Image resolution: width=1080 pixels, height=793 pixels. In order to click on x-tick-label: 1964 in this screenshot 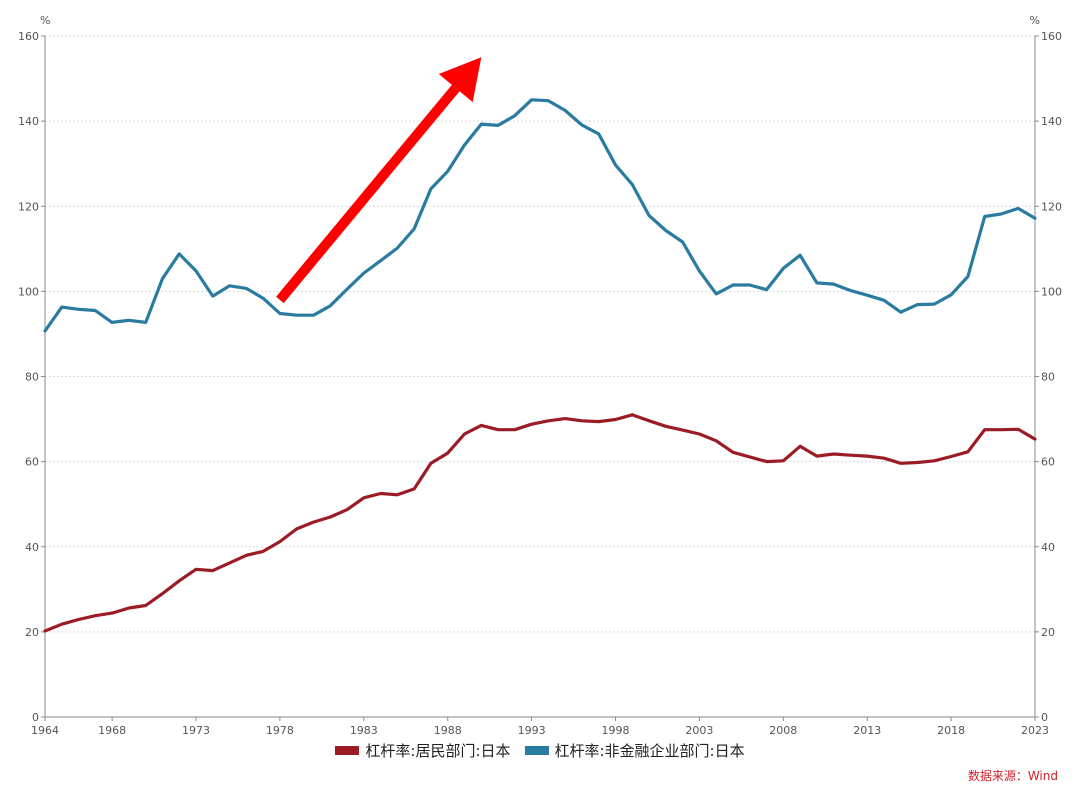, I will do `click(45, 730)`.